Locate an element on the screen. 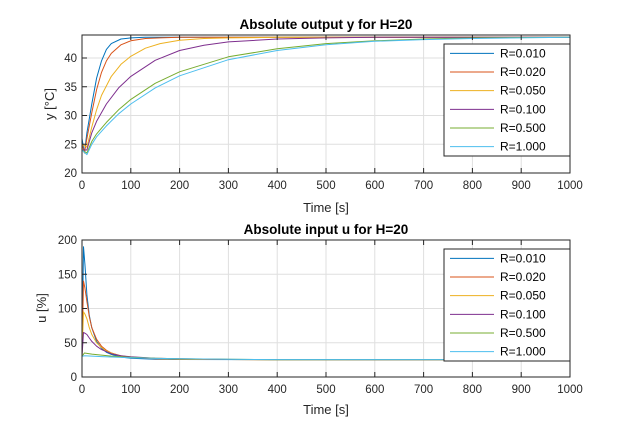  y-tick-label: 30 is located at coordinates (70, 117).